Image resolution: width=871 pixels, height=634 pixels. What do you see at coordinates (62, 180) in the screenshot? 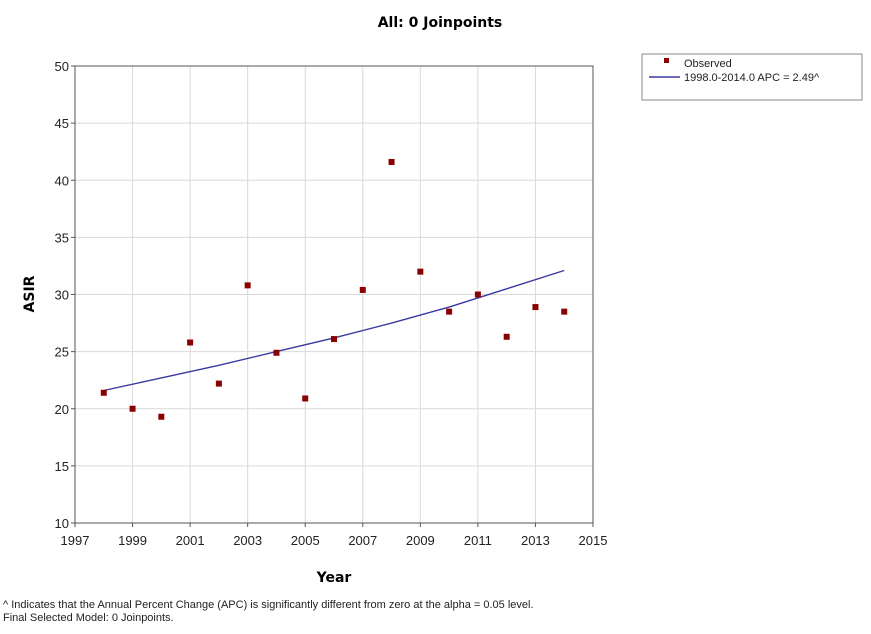
I see `y-tick-label: 40` at bounding box center [62, 180].